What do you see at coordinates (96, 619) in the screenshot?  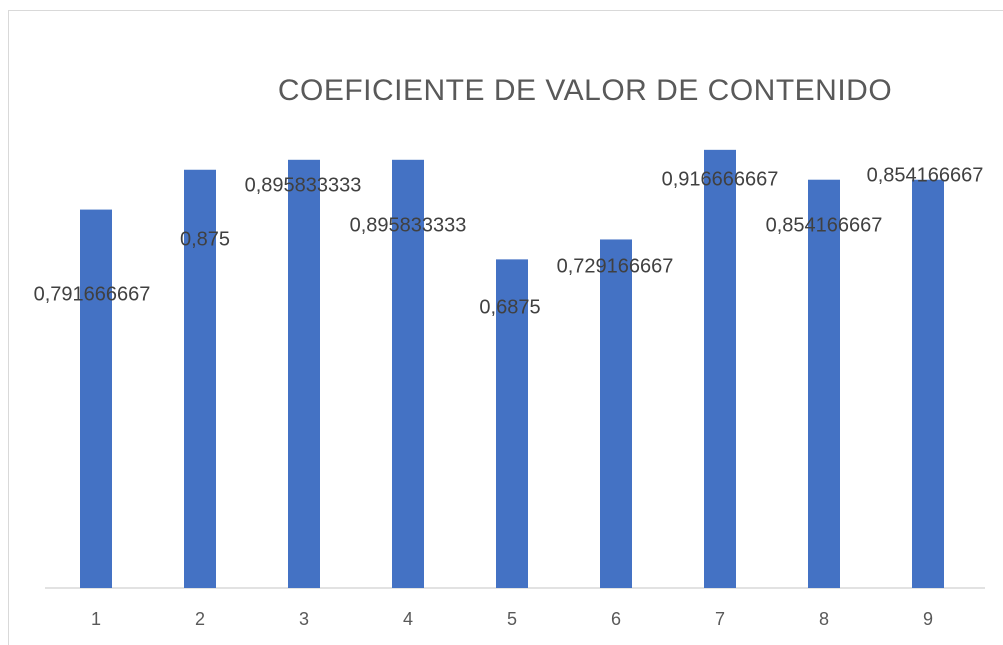 I see `x-tick-label: 1` at bounding box center [96, 619].